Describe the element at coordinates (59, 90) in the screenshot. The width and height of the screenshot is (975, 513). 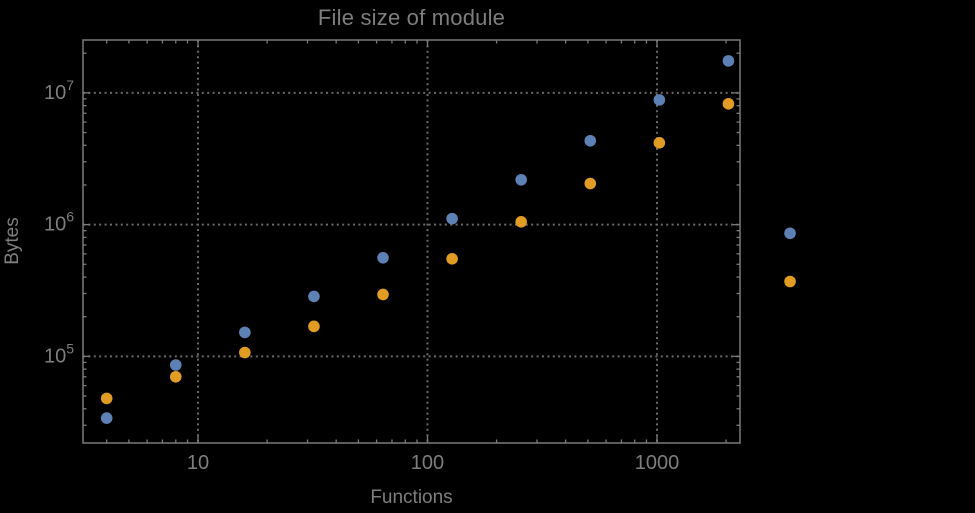
I see `y-tick-label: 10⁷` at that location.